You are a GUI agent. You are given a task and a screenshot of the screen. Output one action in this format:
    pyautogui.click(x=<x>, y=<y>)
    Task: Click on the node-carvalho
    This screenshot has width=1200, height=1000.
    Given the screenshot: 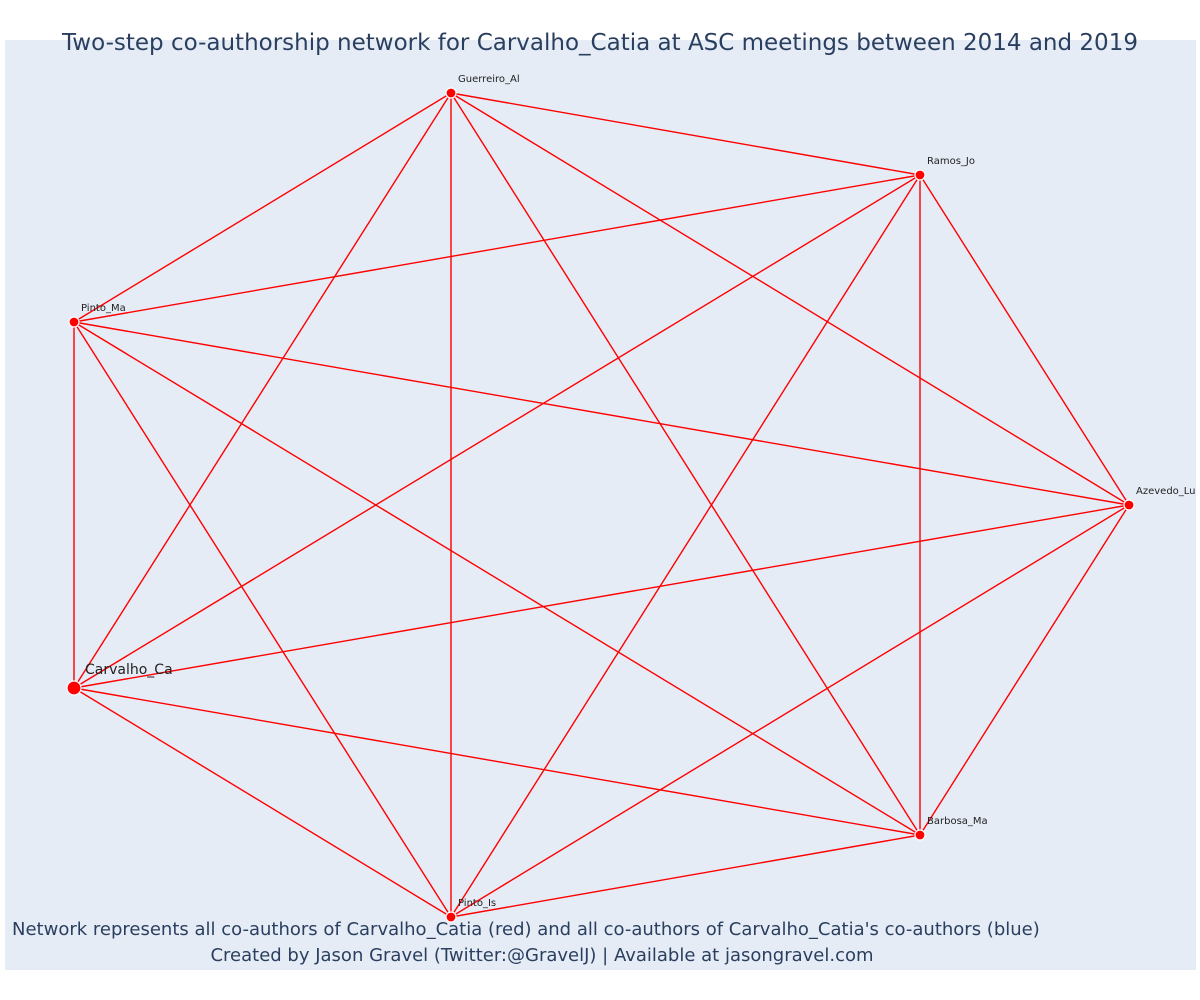 What is the action you would take?
    pyautogui.click(x=74, y=688)
    